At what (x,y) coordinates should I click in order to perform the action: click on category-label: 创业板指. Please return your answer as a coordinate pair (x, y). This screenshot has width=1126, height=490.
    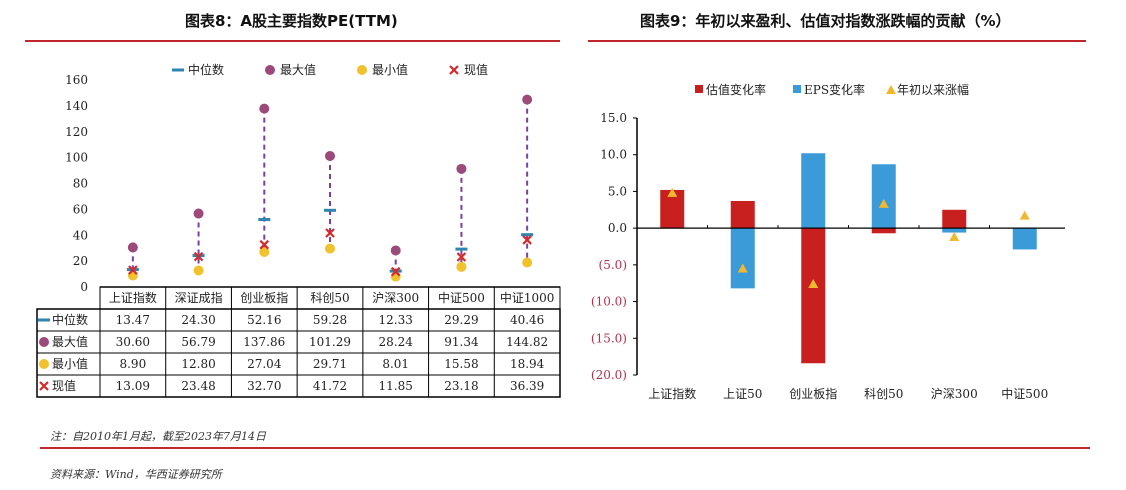
    Looking at the image, I should click on (264, 297).